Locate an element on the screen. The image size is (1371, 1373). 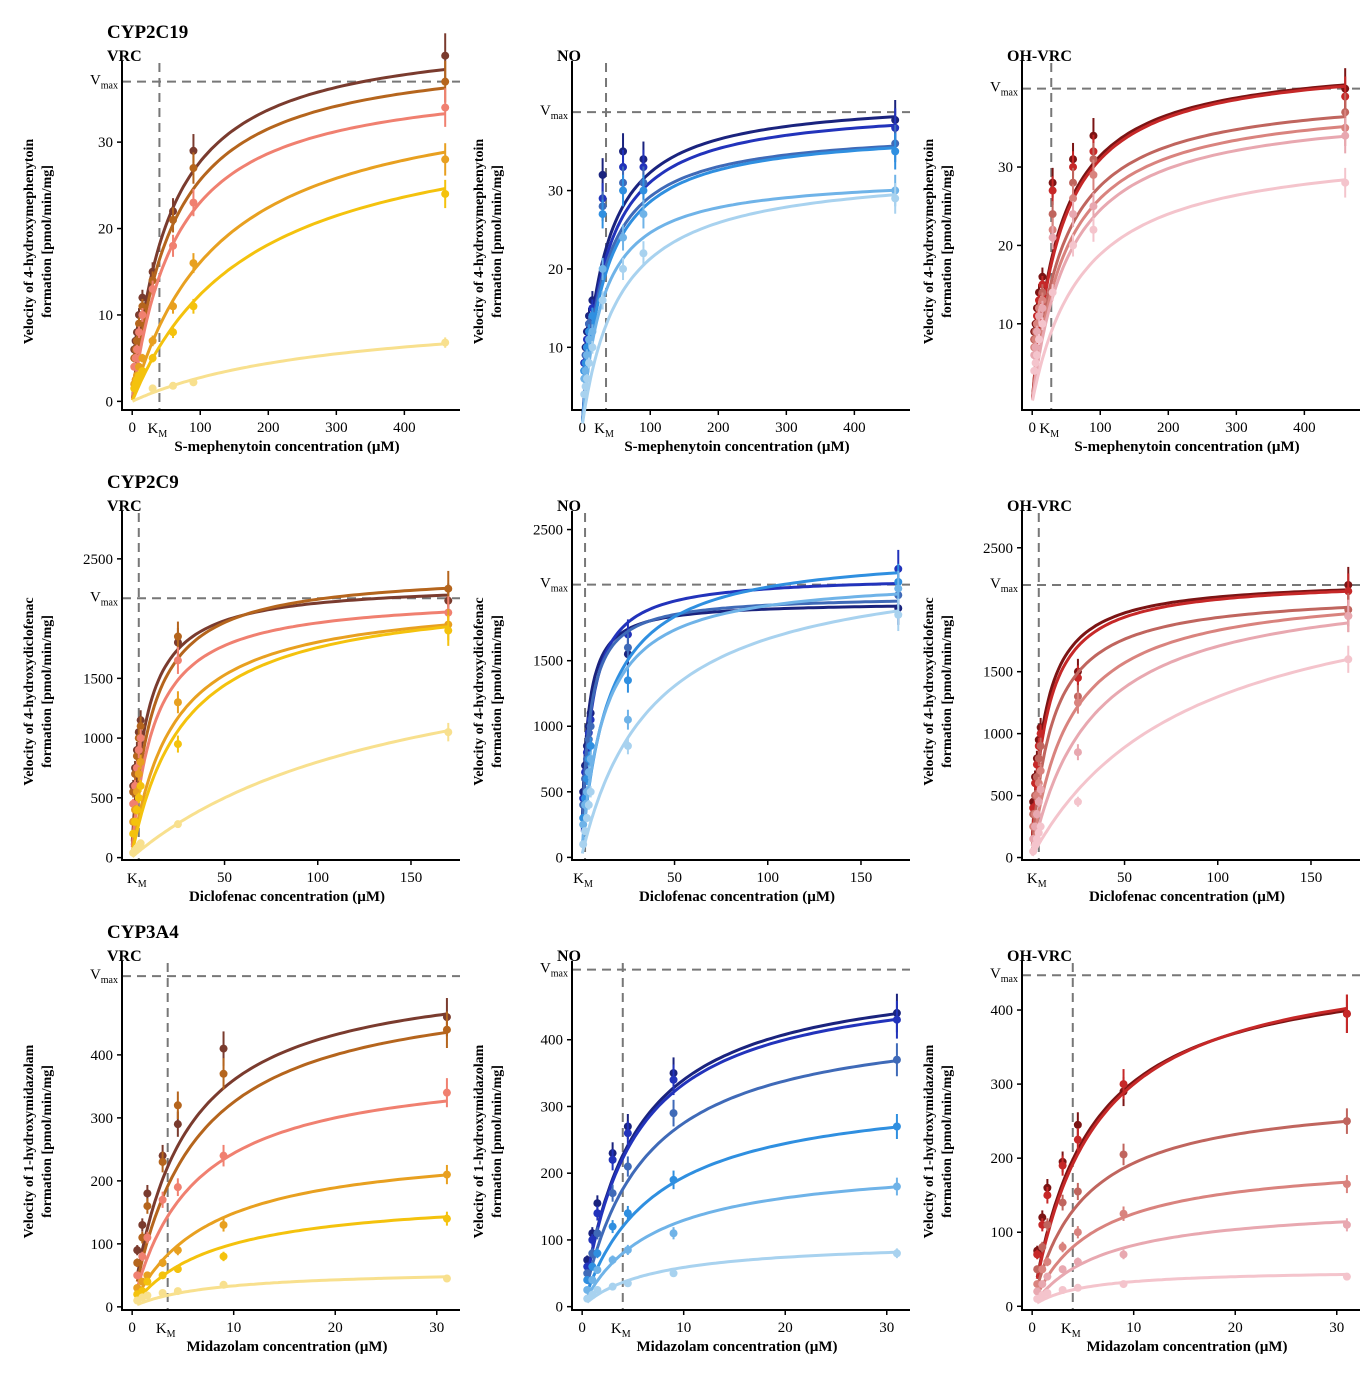
y-axis-label-line2: formation [pmol/min/mg] is located at coordinates (947, 1141).